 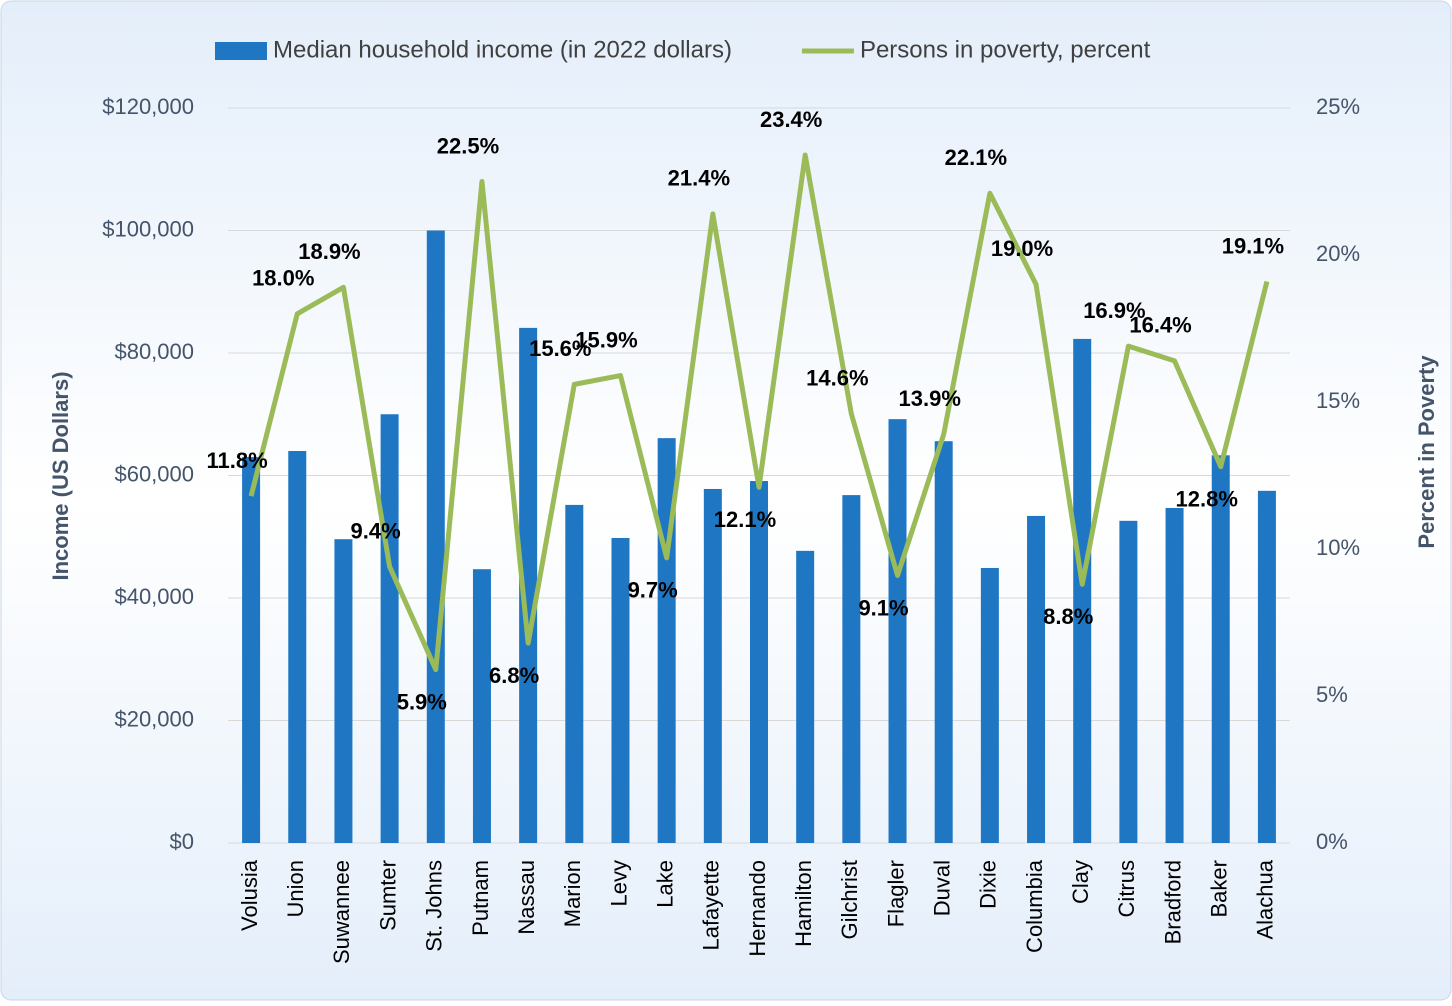 I want to click on data-label: 15.6%, so click(x=560, y=348).